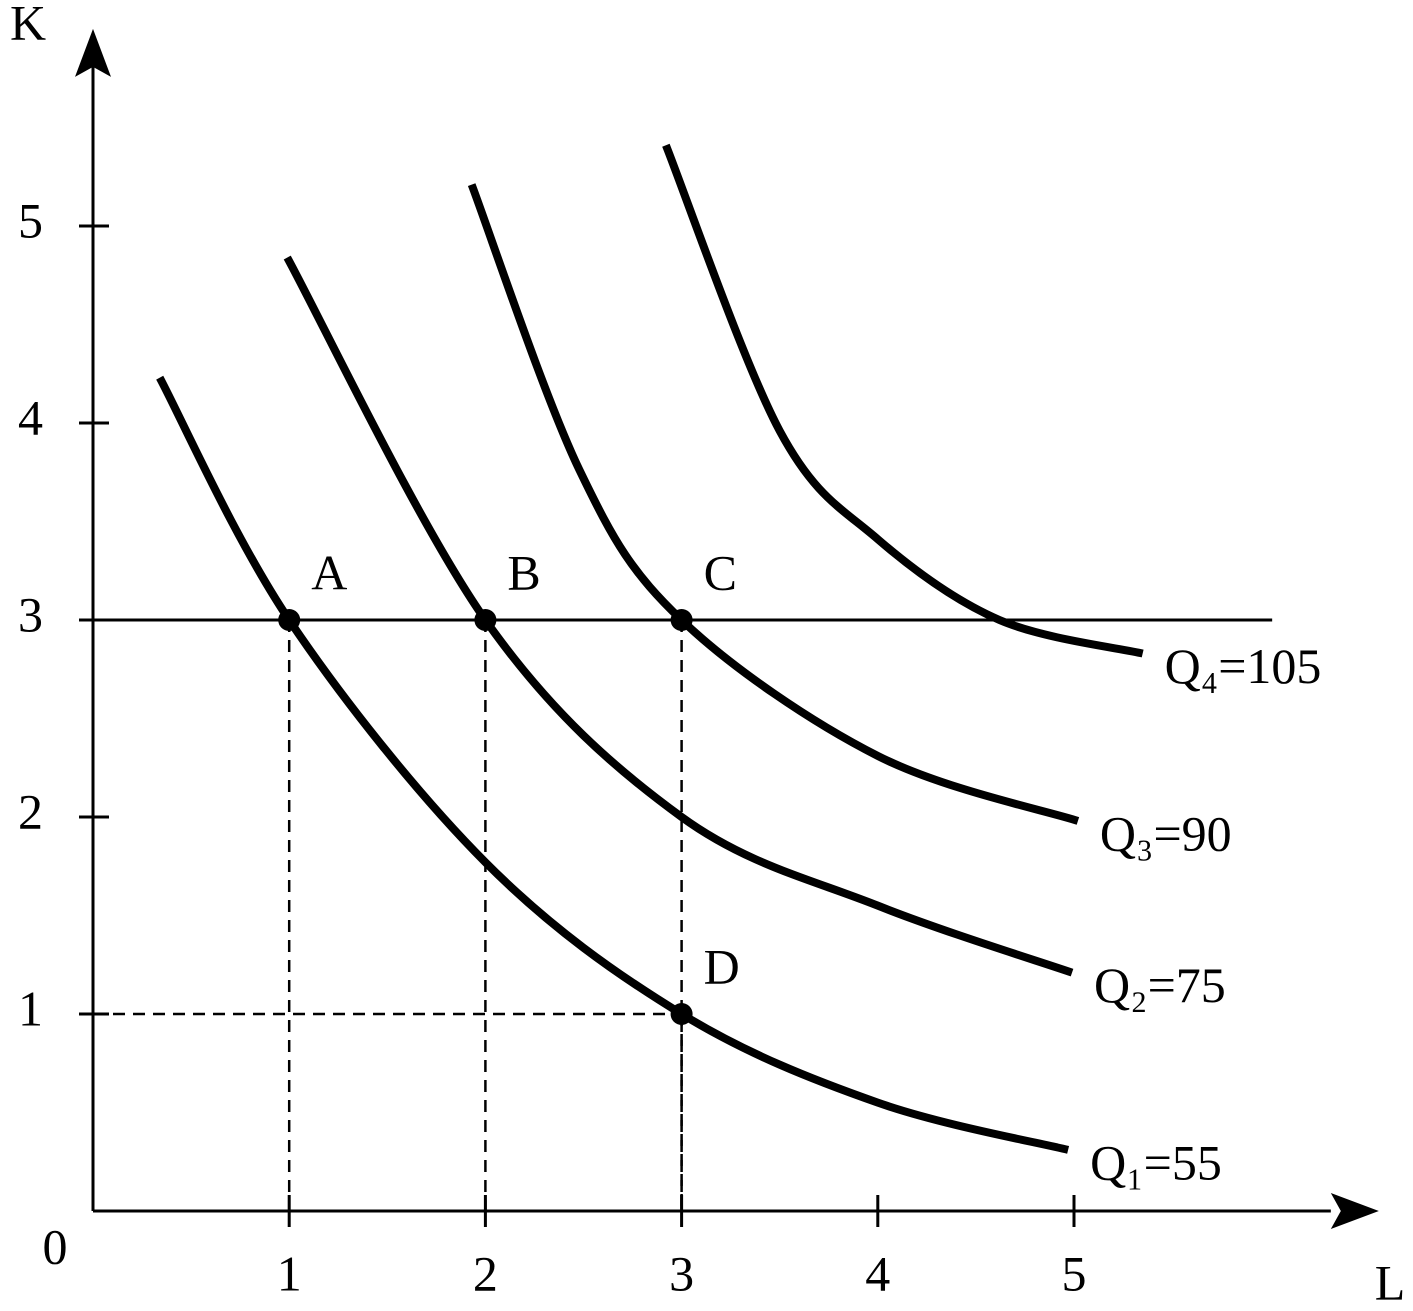 Image resolution: width=1413 pixels, height=1311 pixels. What do you see at coordinates (1166, 833) in the screenshot?
I see `series-label: Q₃=90` at bounding box center [1166, 833].